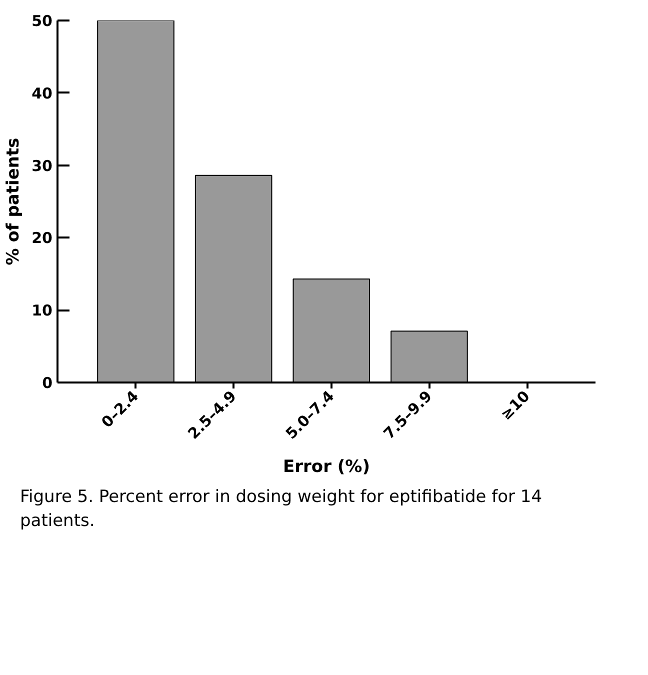  Describe the element at coordinates (47, 383) in the screenshot. I see `y-tick-label: 0` at that location.